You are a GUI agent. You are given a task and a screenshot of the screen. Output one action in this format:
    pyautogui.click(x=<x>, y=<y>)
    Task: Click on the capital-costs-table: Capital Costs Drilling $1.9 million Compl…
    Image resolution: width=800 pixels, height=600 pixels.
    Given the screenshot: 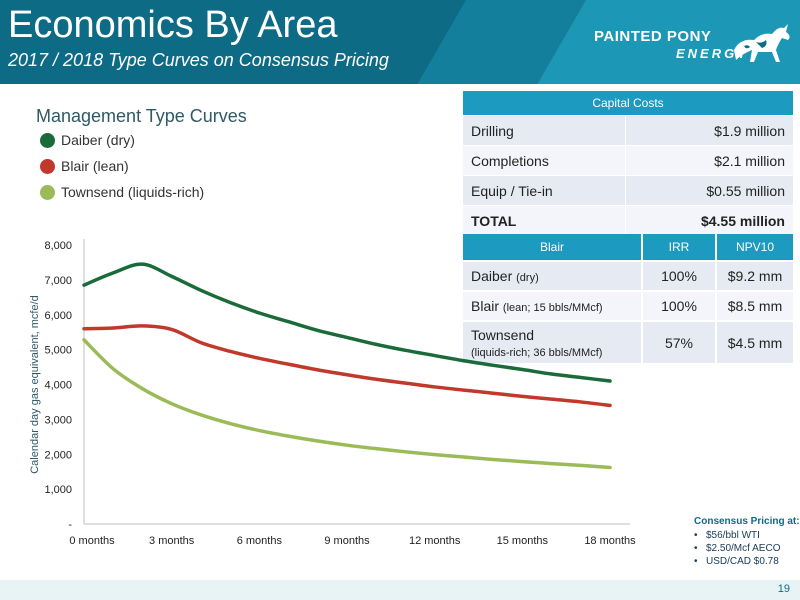 What is the action you would take?
    pyautogui.click(x=628, y=163)
    